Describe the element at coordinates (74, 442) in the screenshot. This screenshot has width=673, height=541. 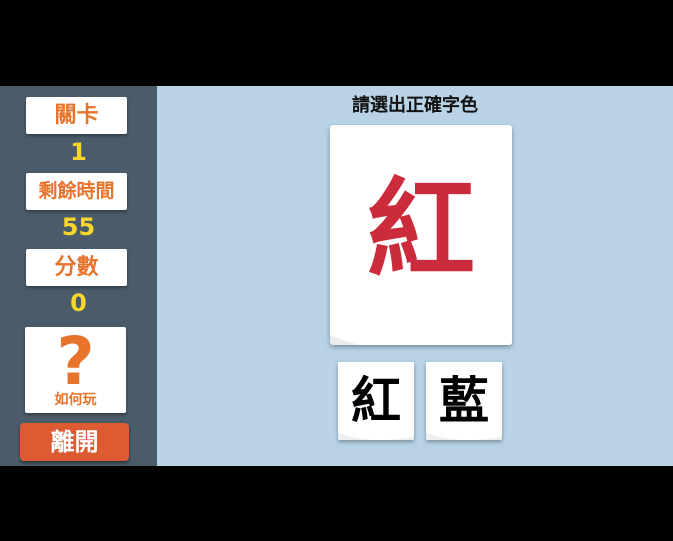
I see `leave-button: 離開` at that location.